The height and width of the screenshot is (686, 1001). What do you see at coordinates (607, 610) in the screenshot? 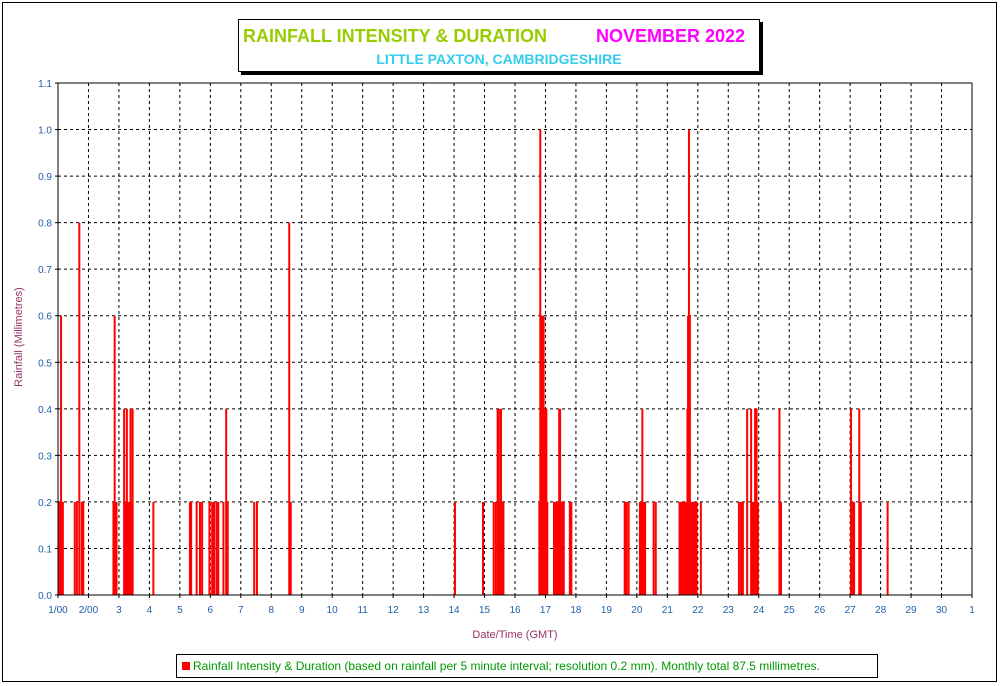
I see `x-tick-label: 19` at bounding box center [607, 610].